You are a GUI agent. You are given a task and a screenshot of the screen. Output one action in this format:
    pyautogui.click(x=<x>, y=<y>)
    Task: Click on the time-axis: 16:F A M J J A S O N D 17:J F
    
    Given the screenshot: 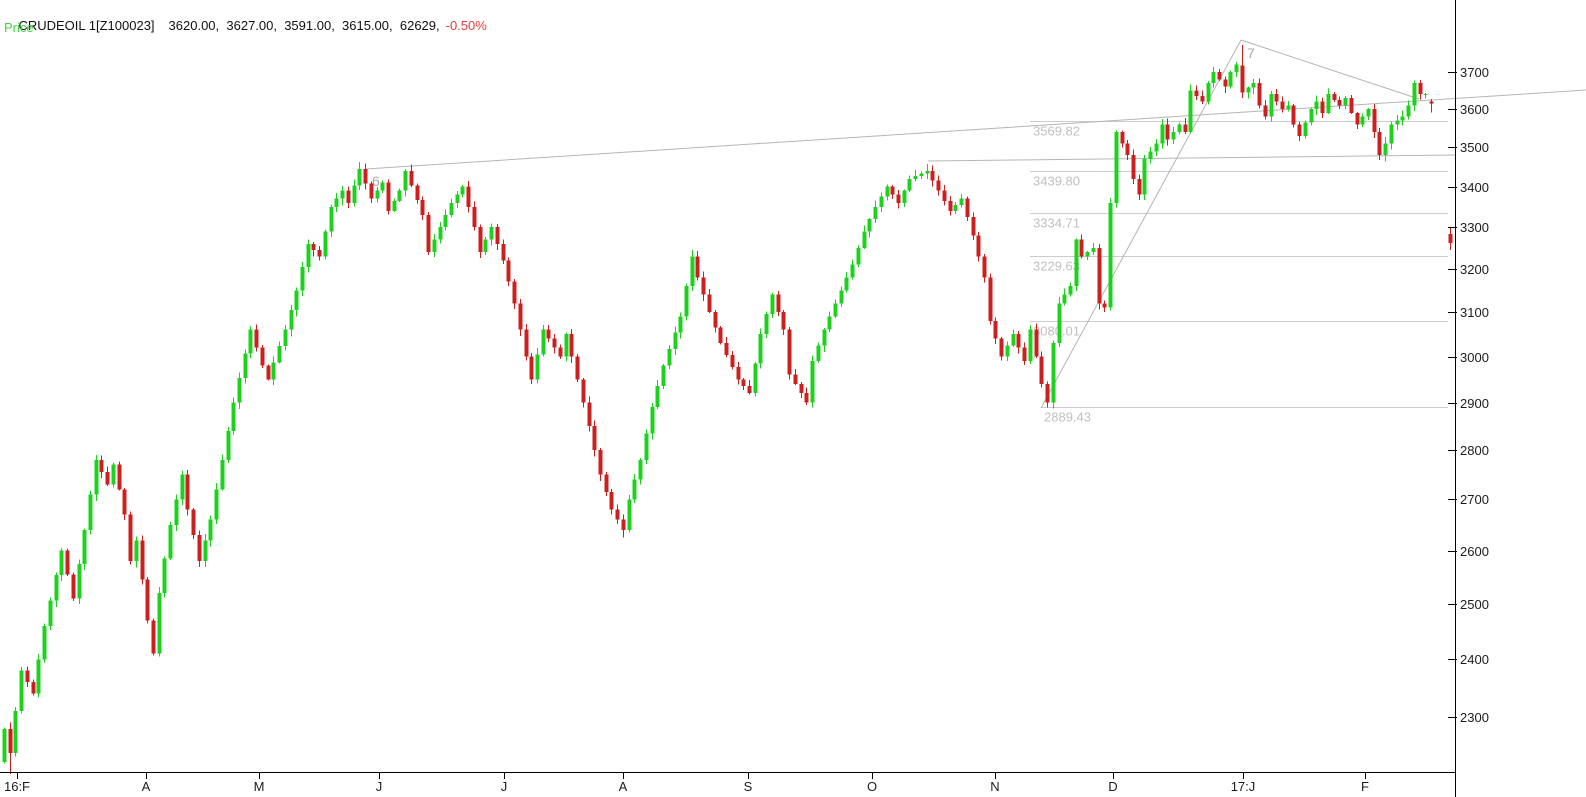 What is the action you would take?
    pyautogui.click(x=686, y=783)
    